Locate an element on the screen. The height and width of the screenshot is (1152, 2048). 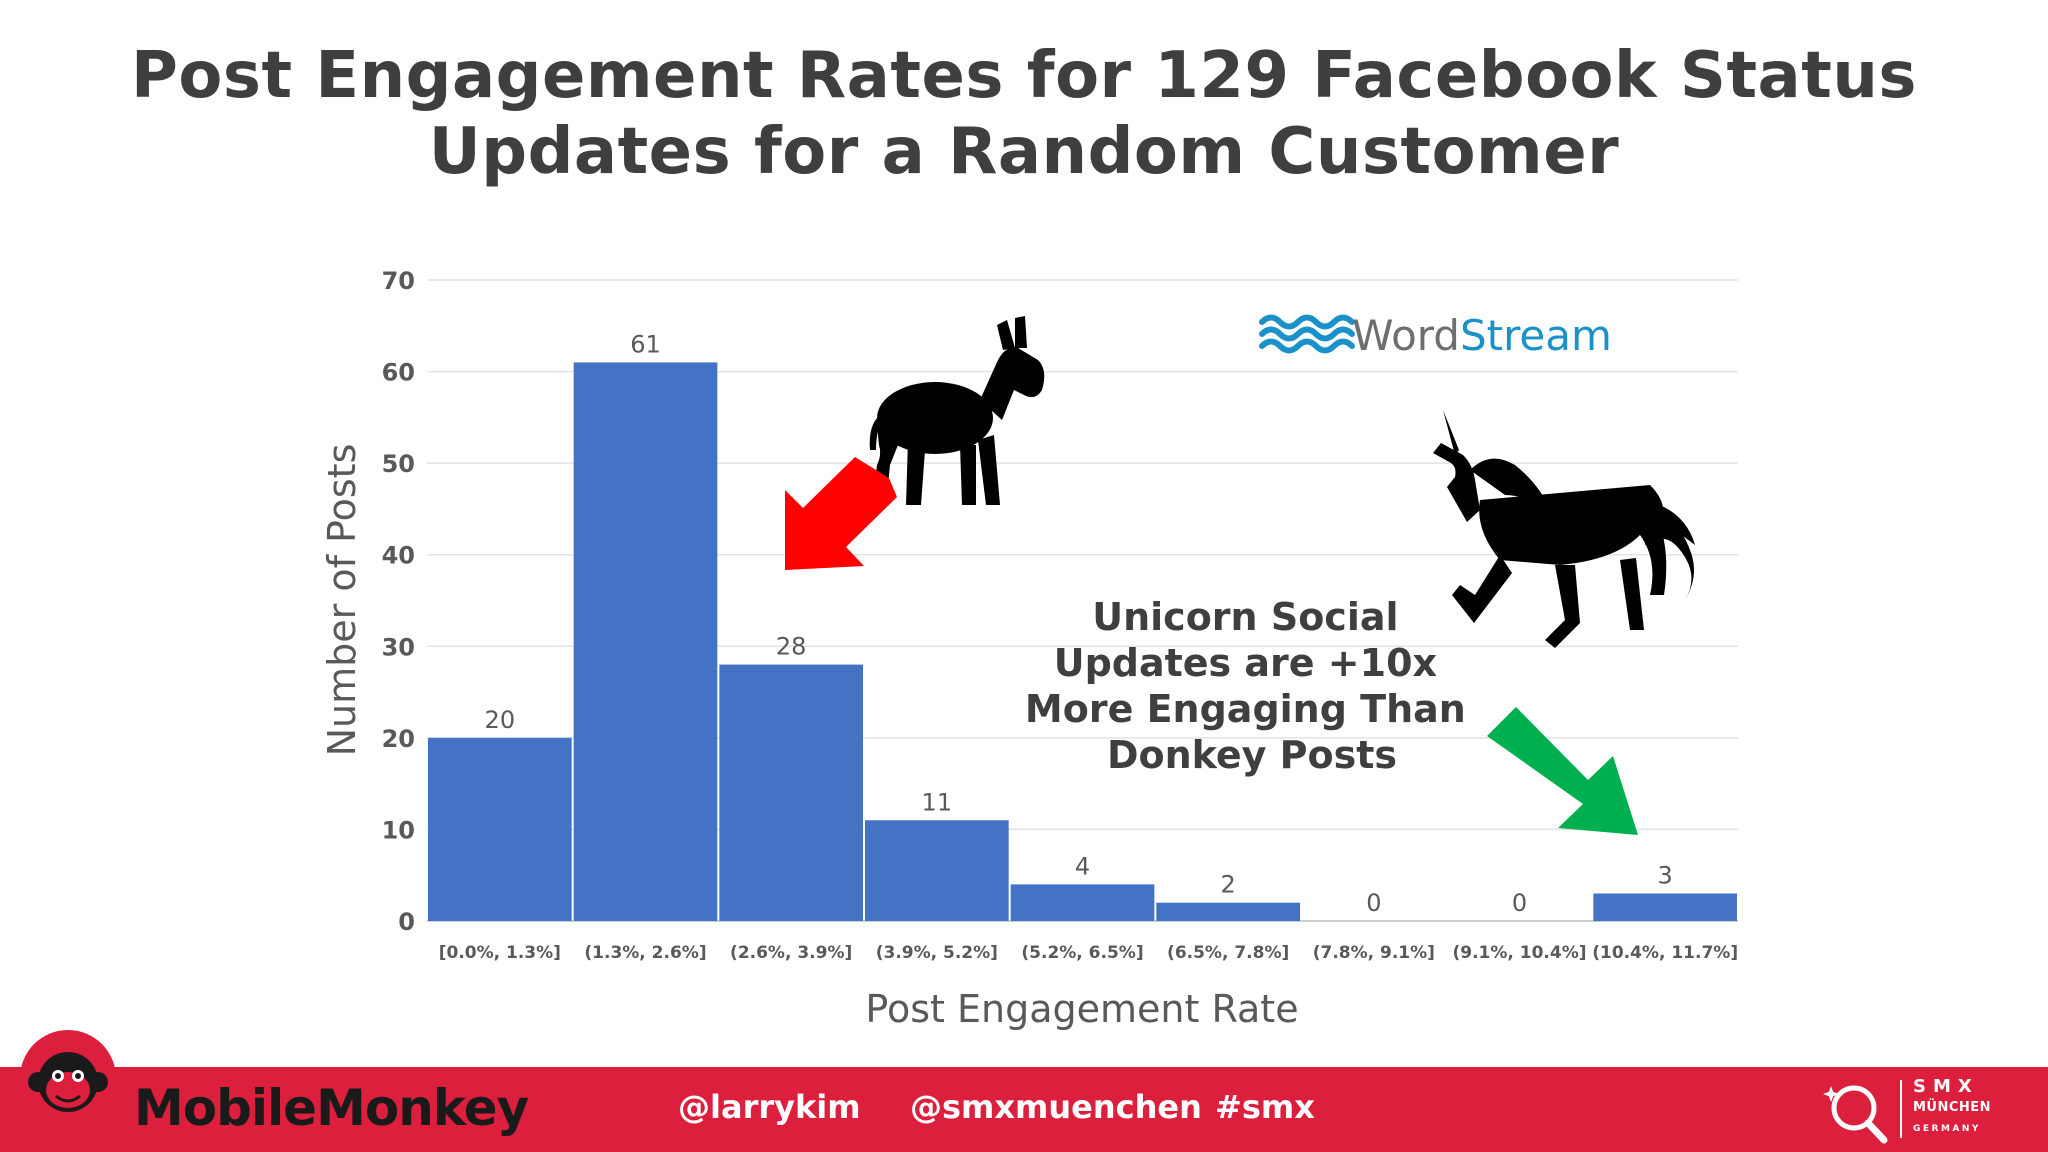
x-tick-label-3: (3.9%, 5.2%] is located at coordinates (937, 953).